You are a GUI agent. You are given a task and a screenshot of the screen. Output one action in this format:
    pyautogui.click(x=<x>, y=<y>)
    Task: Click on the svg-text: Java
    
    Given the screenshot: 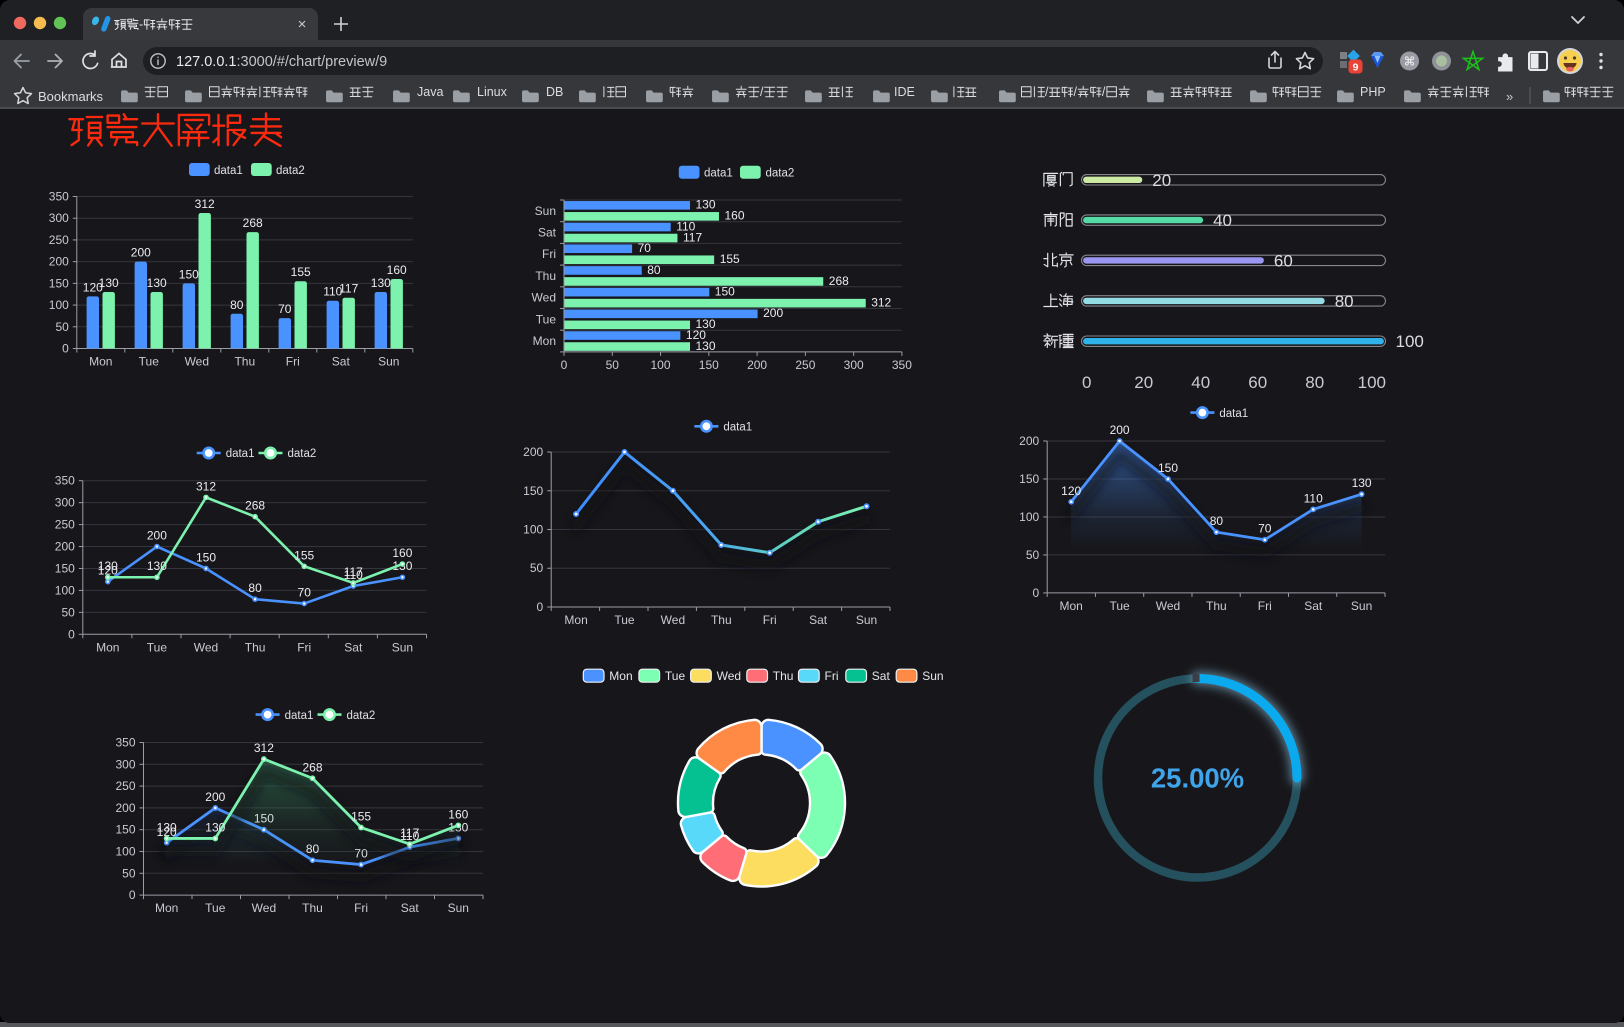 What is the action you would take?
    pyautogui.click(x=430, y=92)
    